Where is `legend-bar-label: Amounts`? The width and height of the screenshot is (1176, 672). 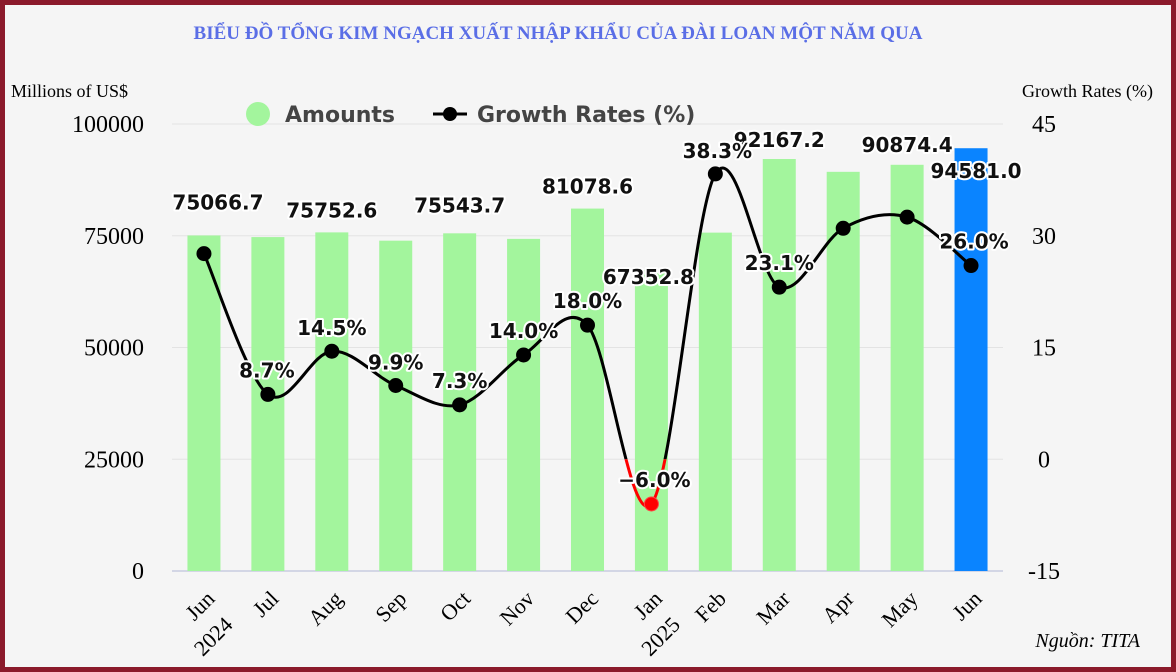
legend-bar-label: Amounts is located at coordinates (340, 115).